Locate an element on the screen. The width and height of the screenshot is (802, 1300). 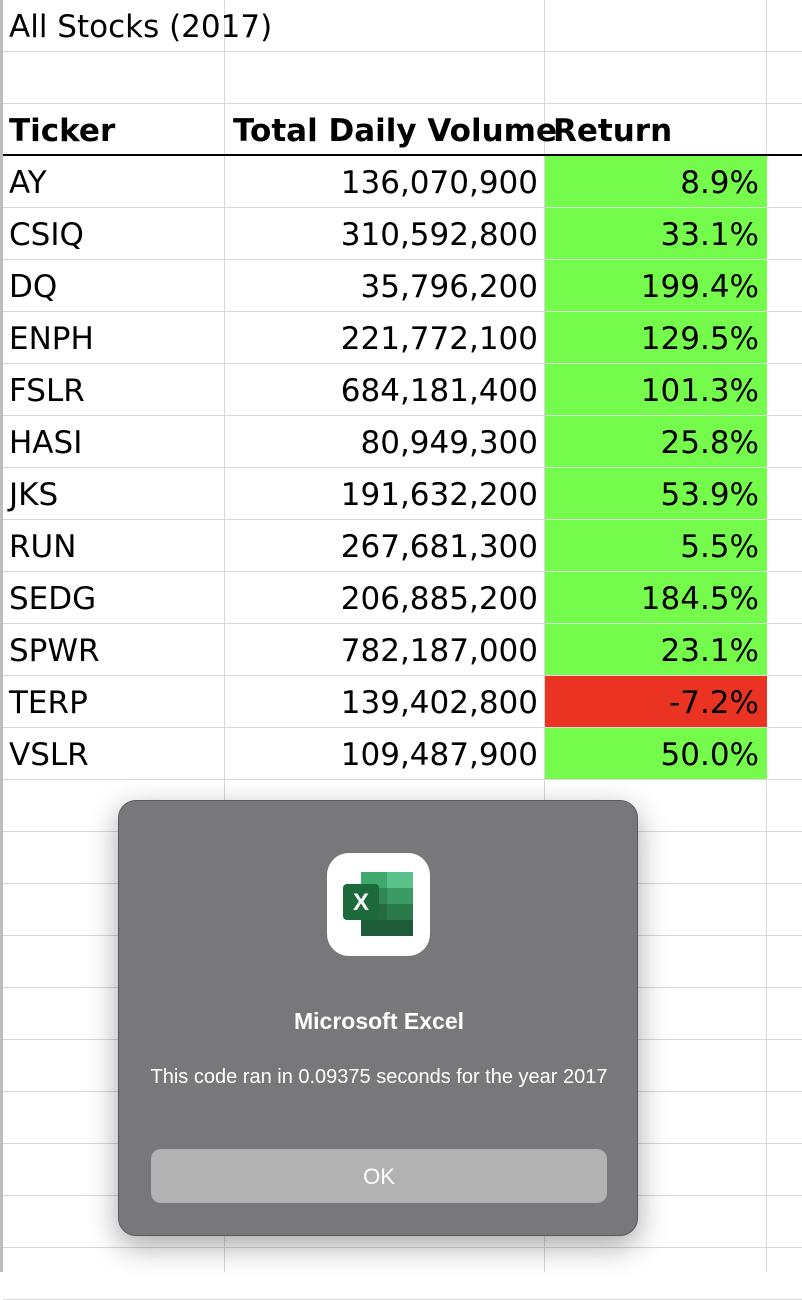
volume-cell: 782,187,000 is located at coordinates (439, 651).